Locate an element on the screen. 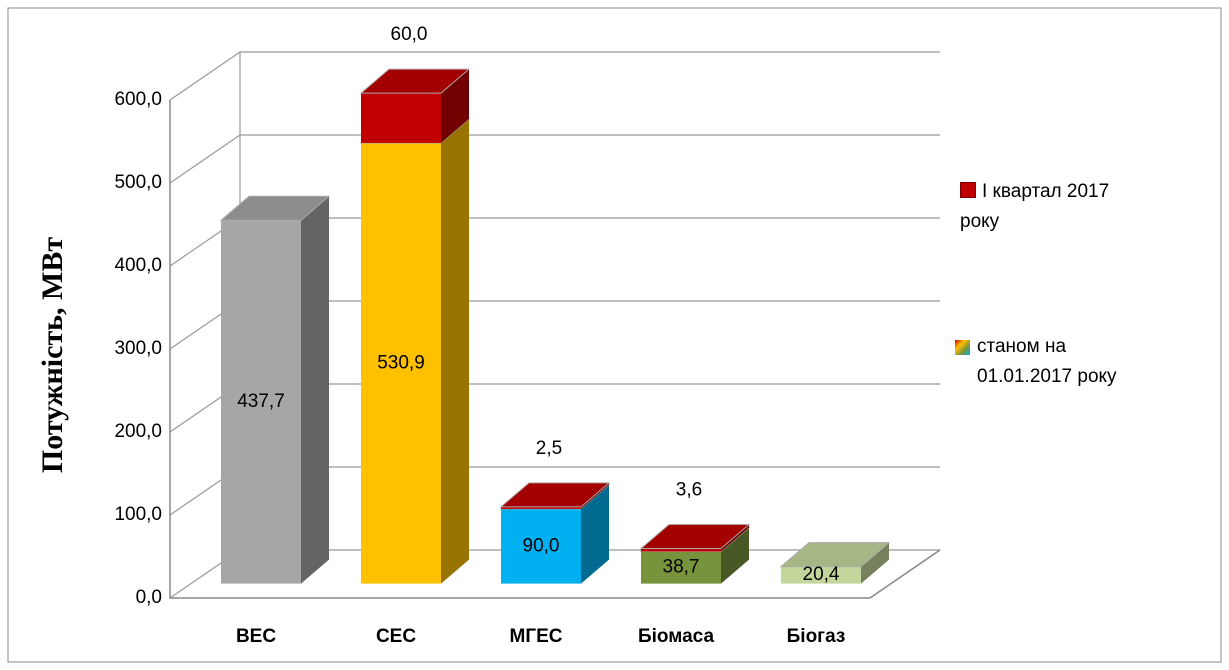 The width and height of the screenshot is (1229, 670). value-label: 90,0 is located at coordinates (541, 545).